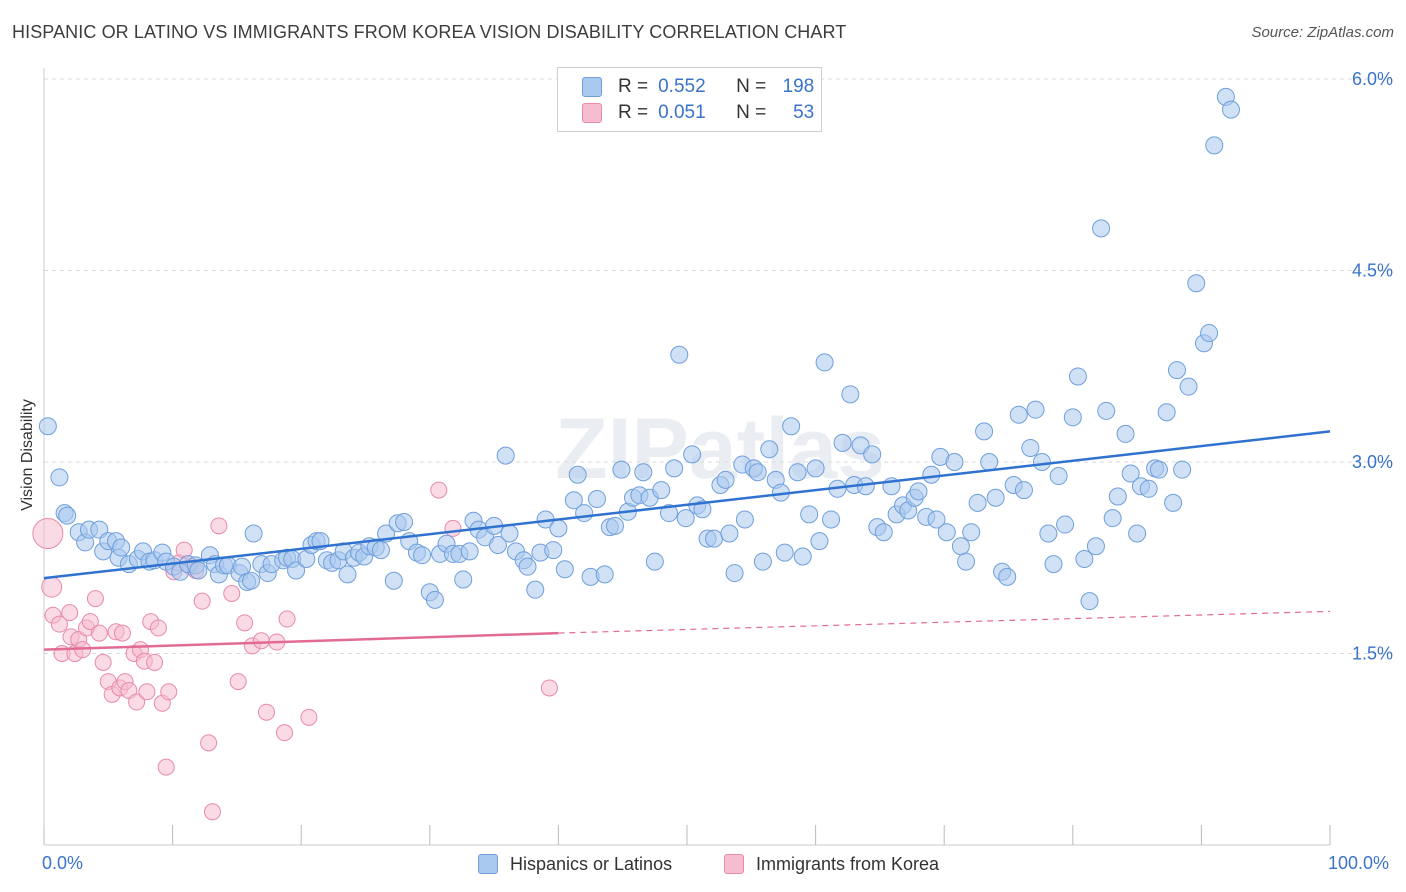 The width and height of the screenshot is (1406, 892). What do you see at coordinates (798, 86) in the screenshot?
I see `legend-n-value: 198` at bounding box center [798, 86].